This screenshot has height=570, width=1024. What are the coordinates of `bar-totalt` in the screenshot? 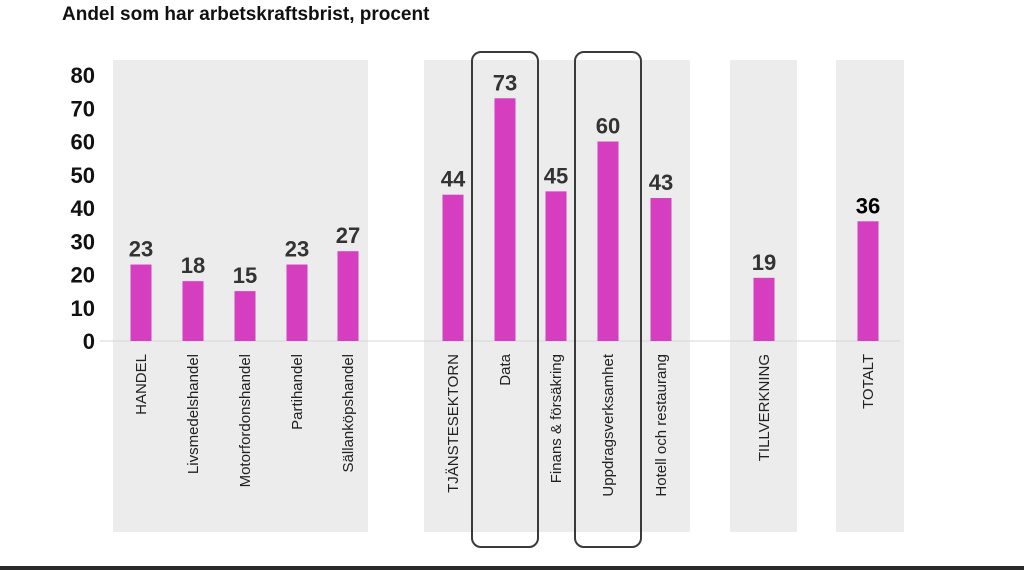 It's located at (868, 281).